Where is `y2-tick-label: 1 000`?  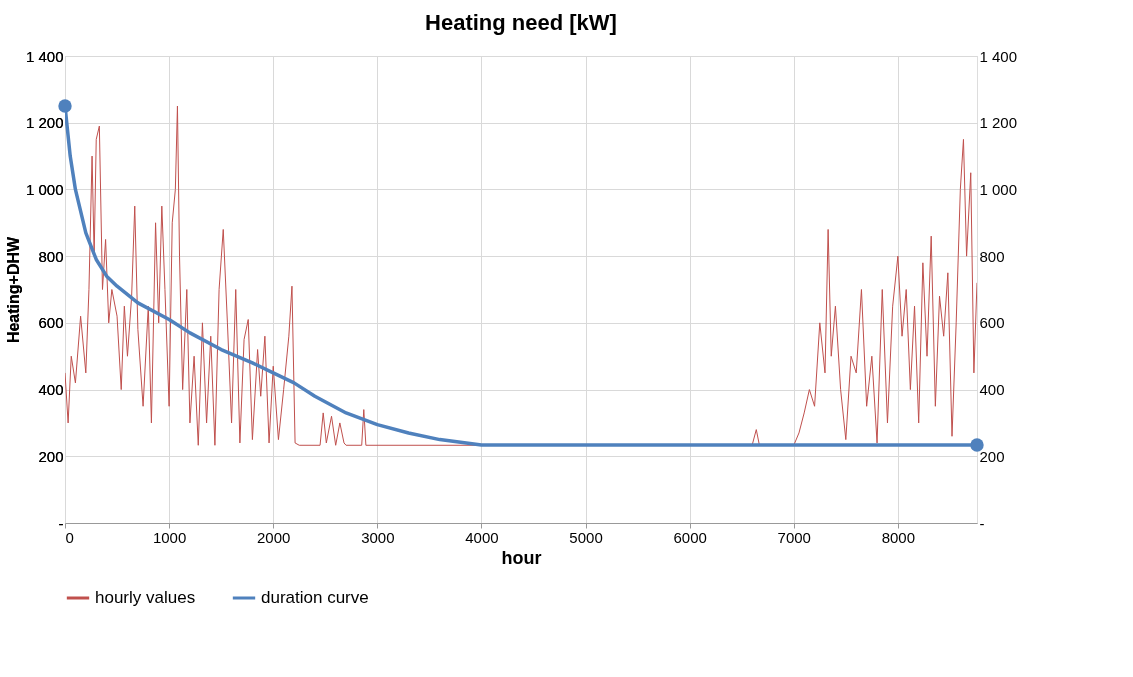 y2-tick-label: 1 000 is located at coordinates (998, 189).